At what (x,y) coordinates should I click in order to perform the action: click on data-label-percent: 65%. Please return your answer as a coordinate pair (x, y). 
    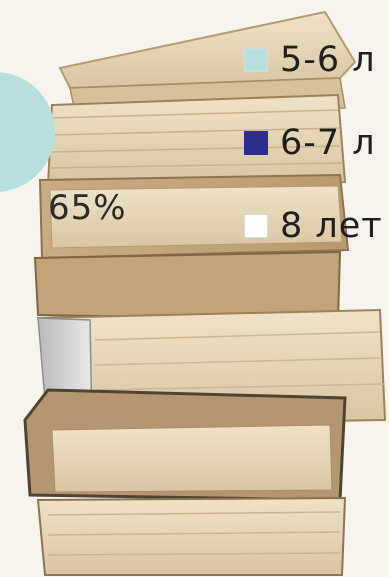
    Looking at the image, I should click on (87, 208).